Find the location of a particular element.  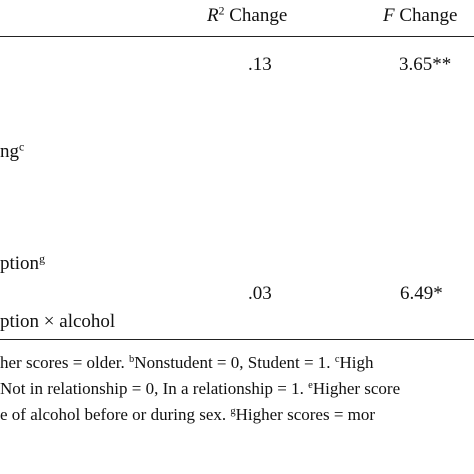

text-run: her scores = older. is located at coordinates (65, 362).